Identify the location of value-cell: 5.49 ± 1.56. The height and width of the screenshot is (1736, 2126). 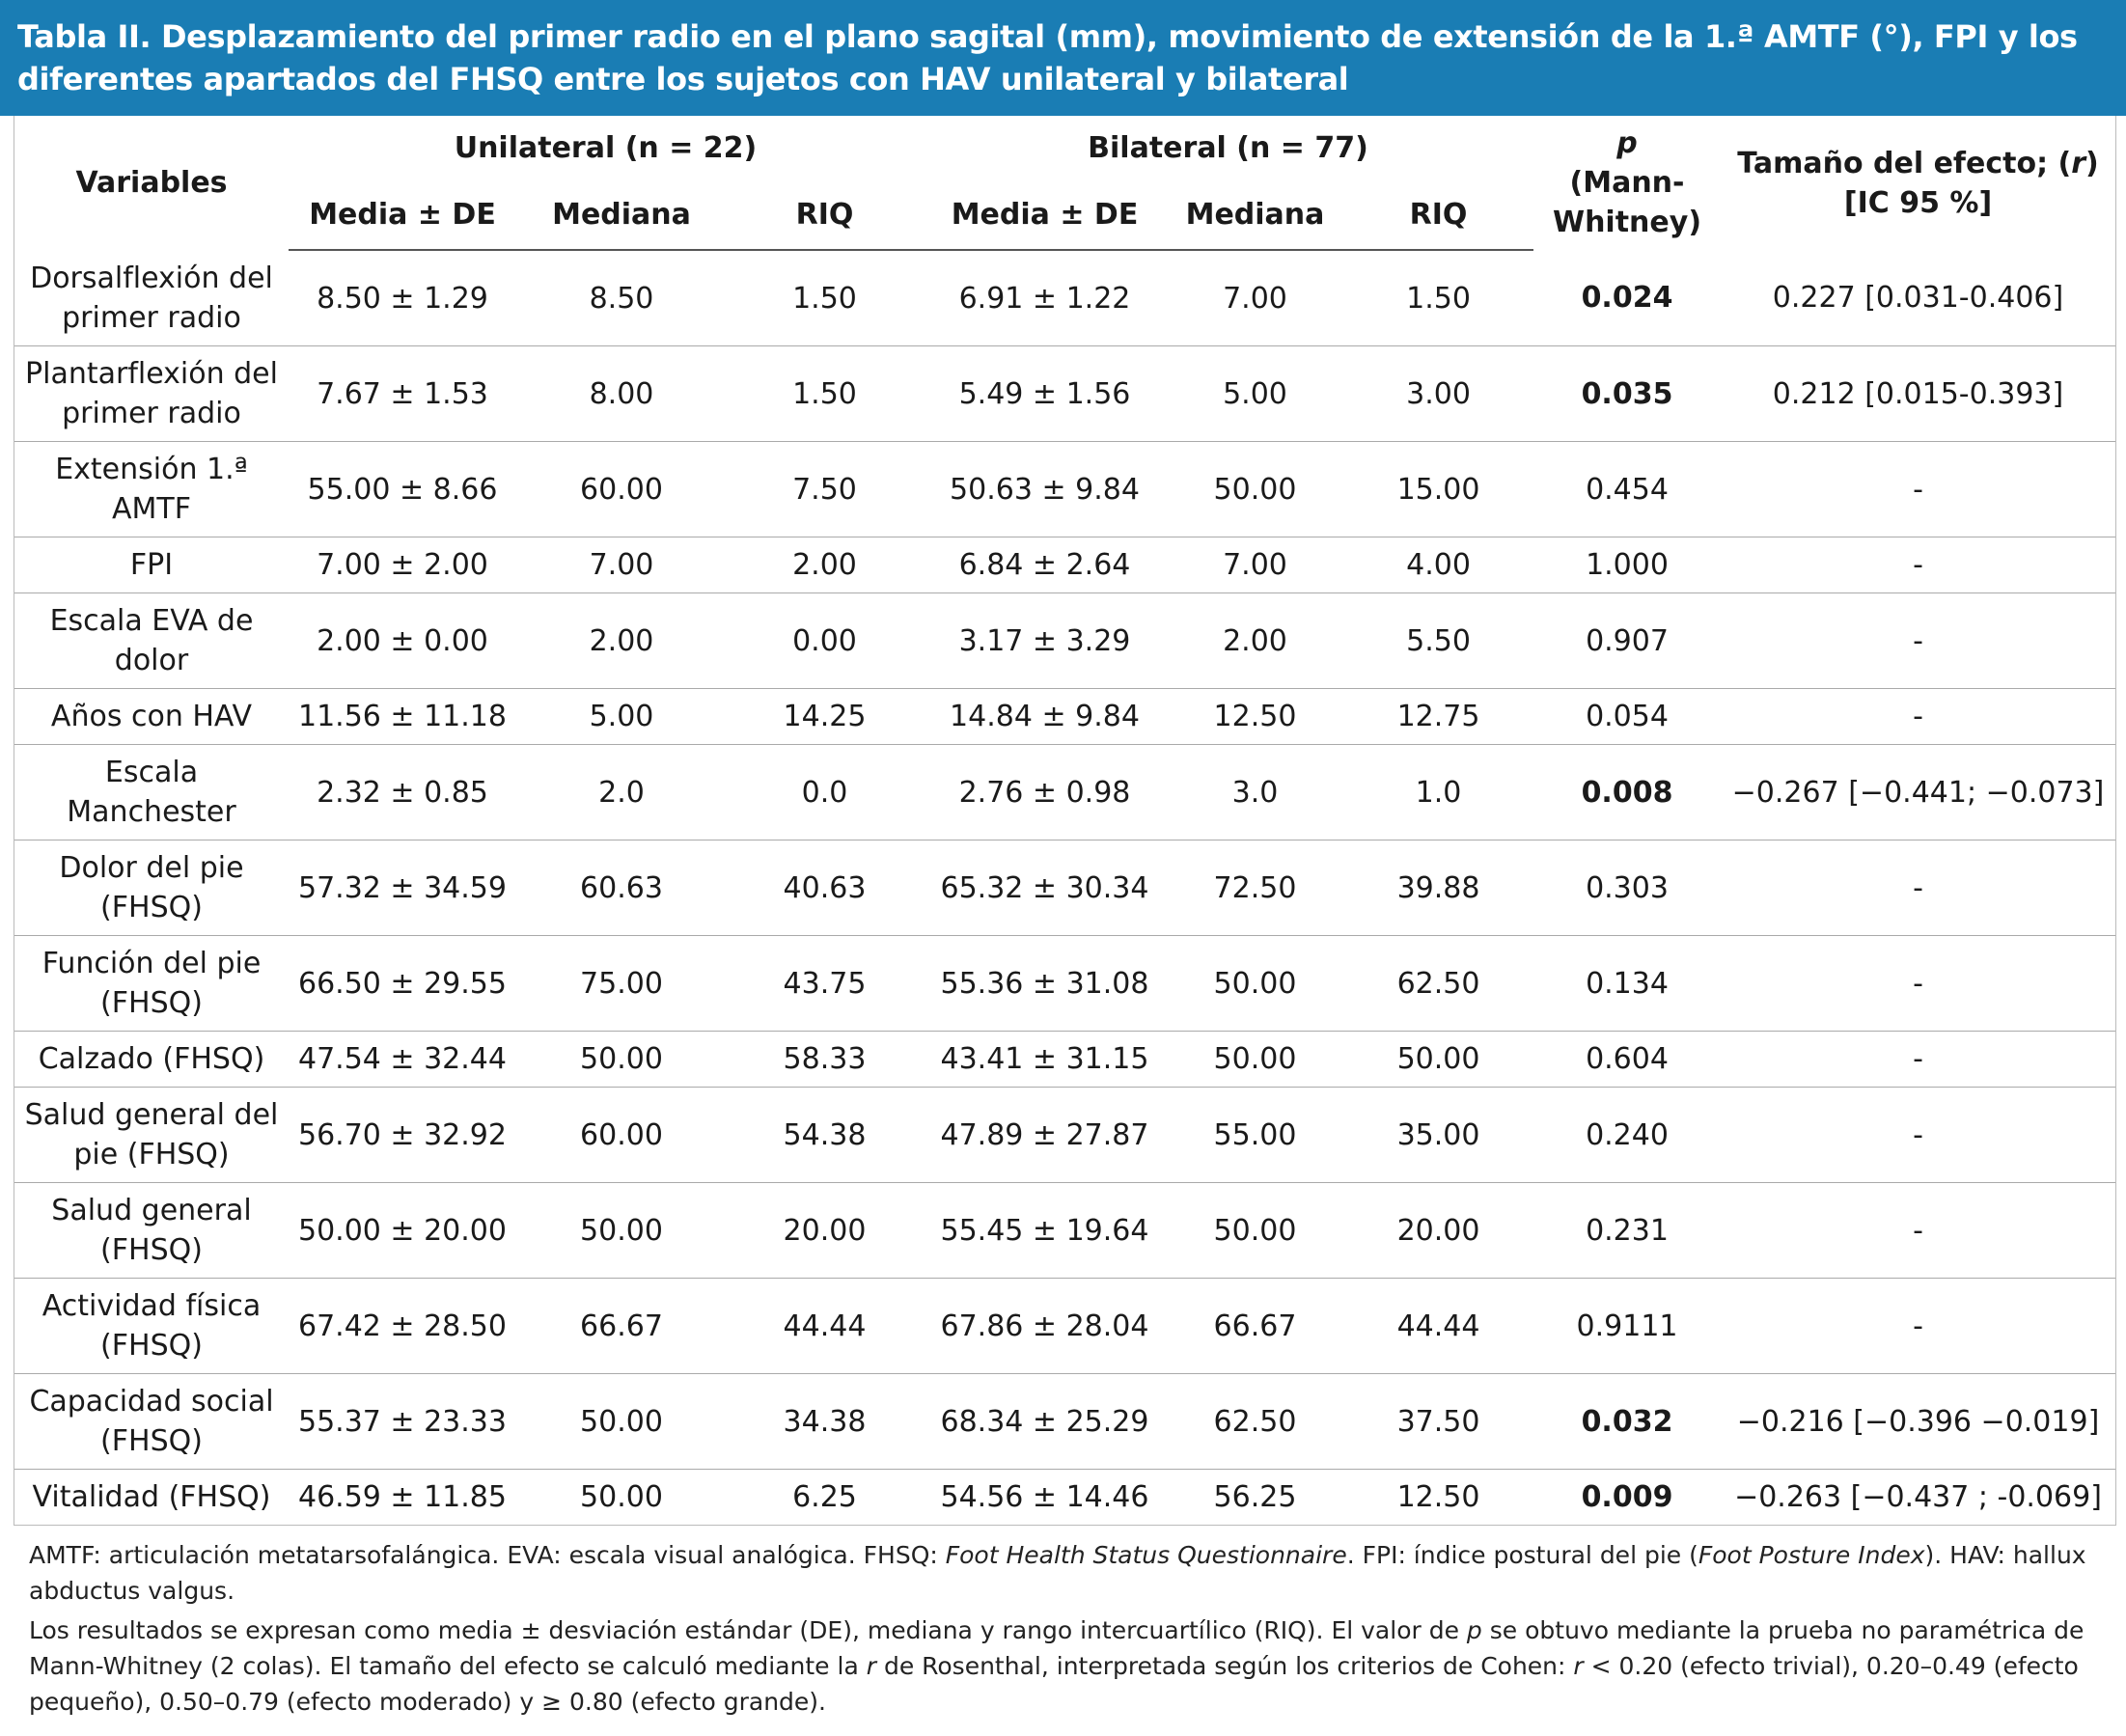
(1044, 394).